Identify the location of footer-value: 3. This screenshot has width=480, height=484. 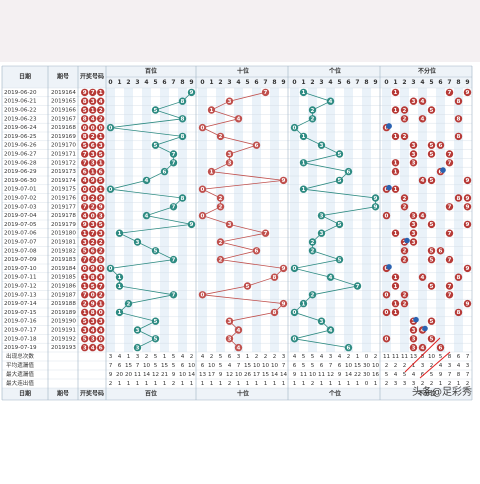
(138, 357).